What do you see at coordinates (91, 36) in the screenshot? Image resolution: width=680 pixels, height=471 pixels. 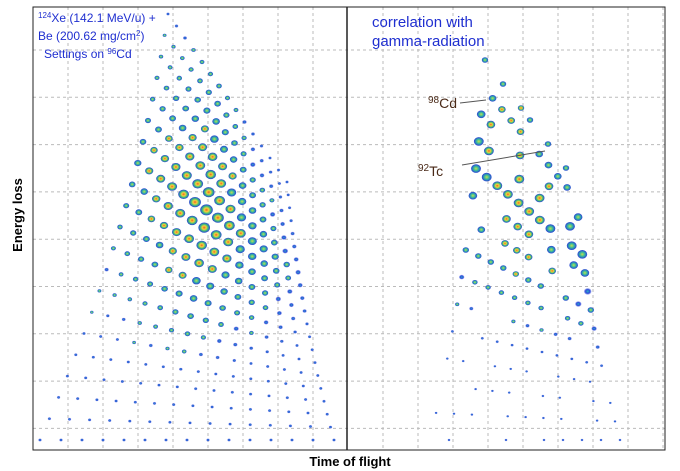 I see `annotation: Be (200.62 mg/cm2)` at bounding box center [91, 36].